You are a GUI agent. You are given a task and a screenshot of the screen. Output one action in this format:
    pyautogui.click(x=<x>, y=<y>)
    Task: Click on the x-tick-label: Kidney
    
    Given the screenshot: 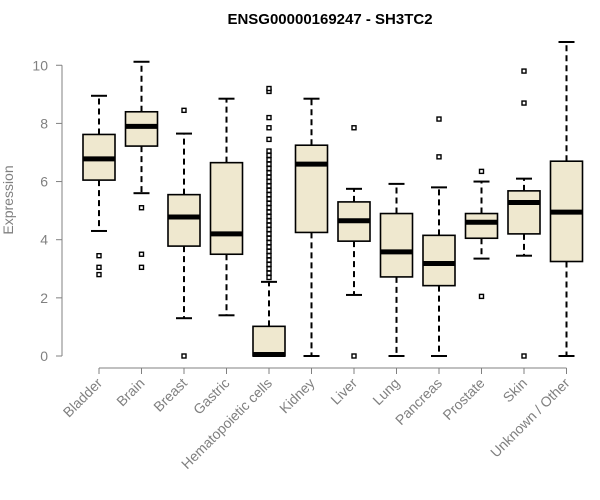 What is the action you would take?
    pyautogui.click(x=297, y=396)
    